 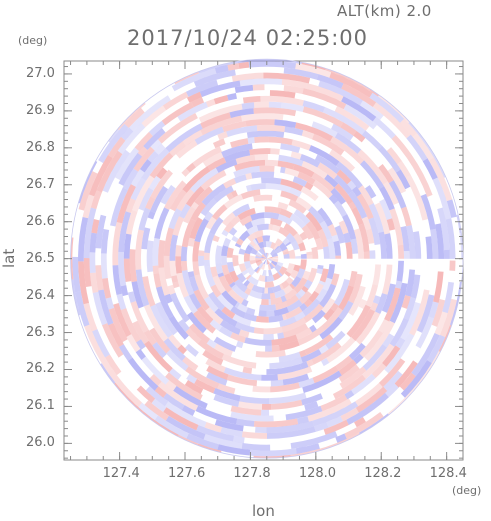 I want to click on y-tick-label: 26.6, so click(x=40, y=221).